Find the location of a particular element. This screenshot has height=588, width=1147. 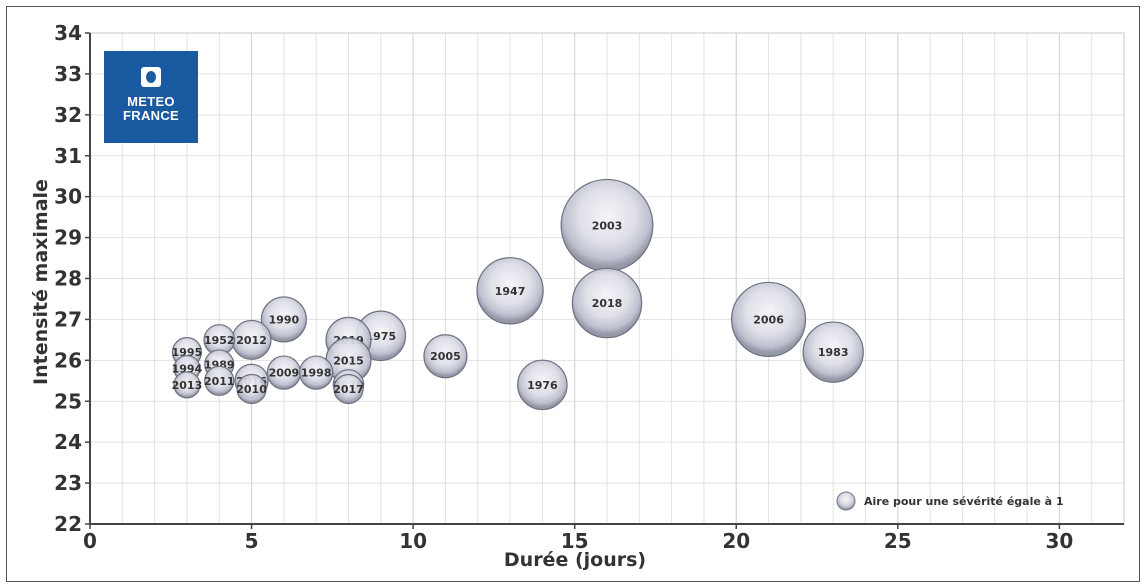

bubble-1990: 1990 is located at coordinates (283, 319).